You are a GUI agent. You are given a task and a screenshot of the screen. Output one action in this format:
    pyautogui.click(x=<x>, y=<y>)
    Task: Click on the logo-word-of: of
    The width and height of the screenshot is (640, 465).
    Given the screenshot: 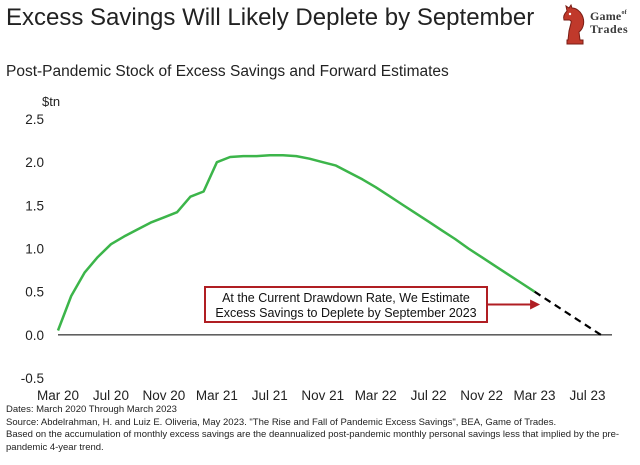 What is the action you would take?
    pyautogui.click(x=624, y=13)
    